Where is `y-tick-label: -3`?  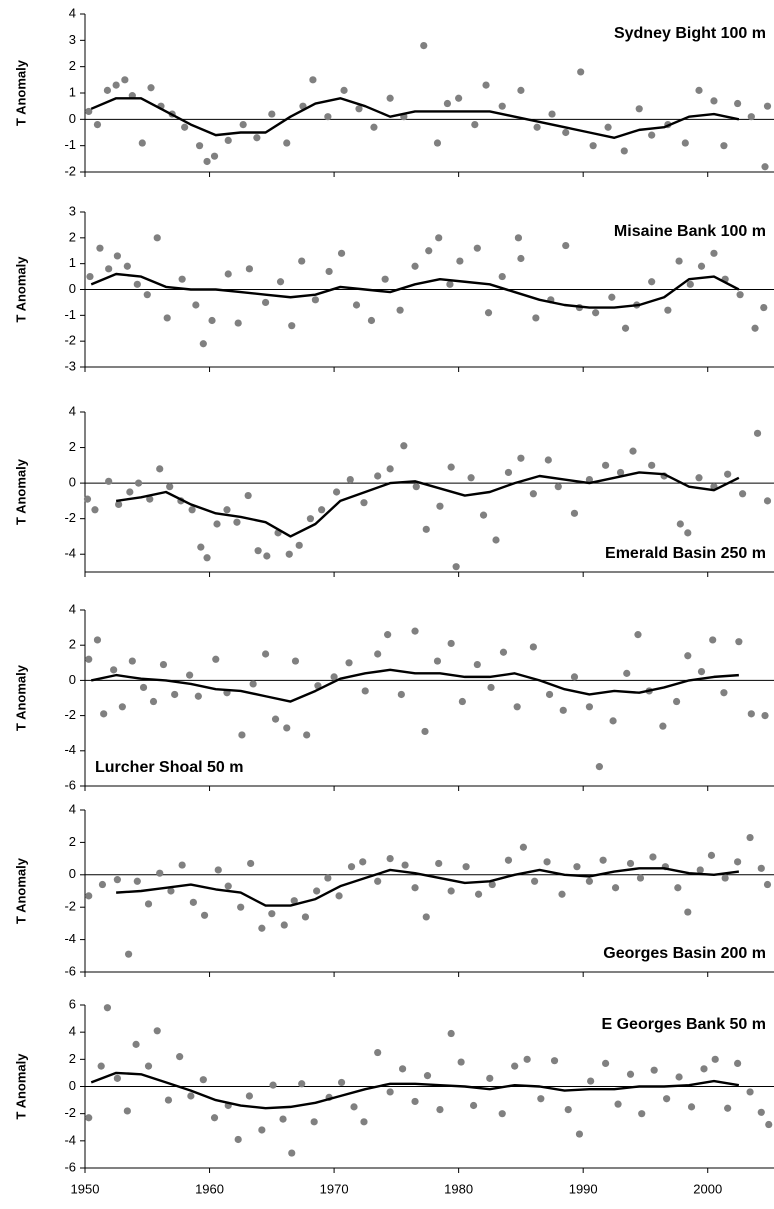
y-tick-label: -3 is located at coordinates (70, 365).